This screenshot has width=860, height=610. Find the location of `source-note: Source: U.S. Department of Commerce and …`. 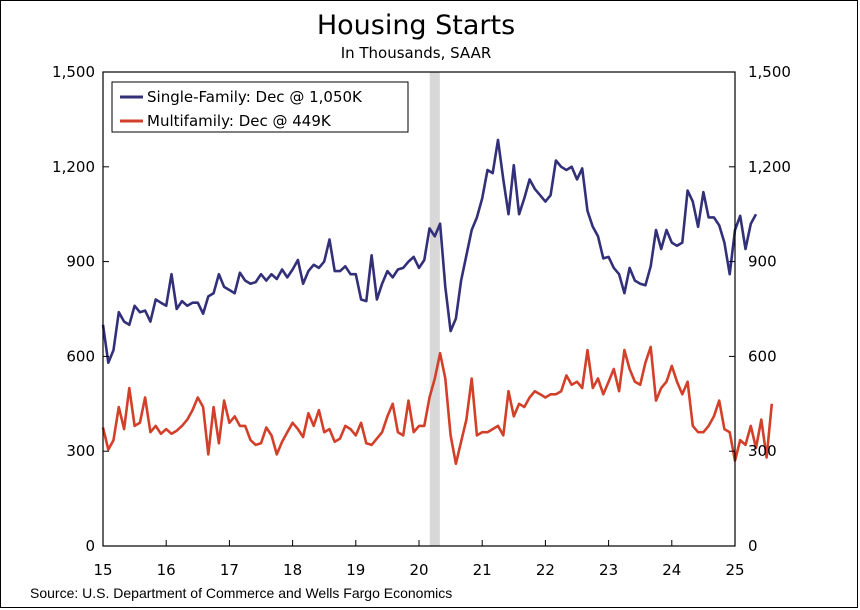

source-note: Source: U.S. Department of Commerce and … is located at coordinates (241, 593).